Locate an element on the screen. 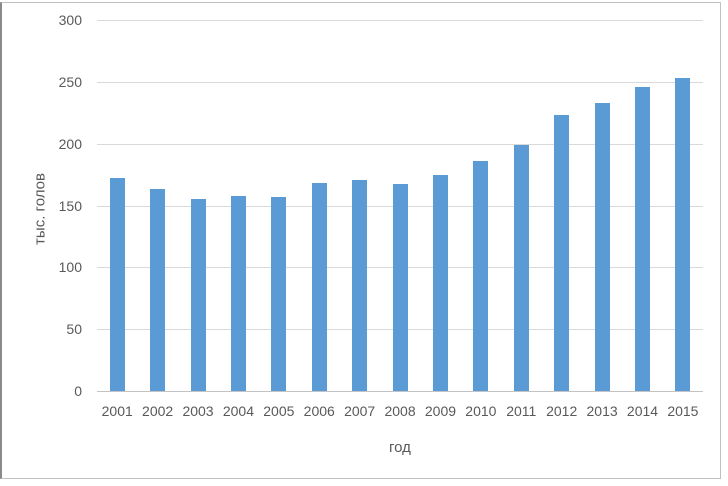 The height and width of the screenshot is (486, 728). bar-2004 is located at coordinates (238, 293).